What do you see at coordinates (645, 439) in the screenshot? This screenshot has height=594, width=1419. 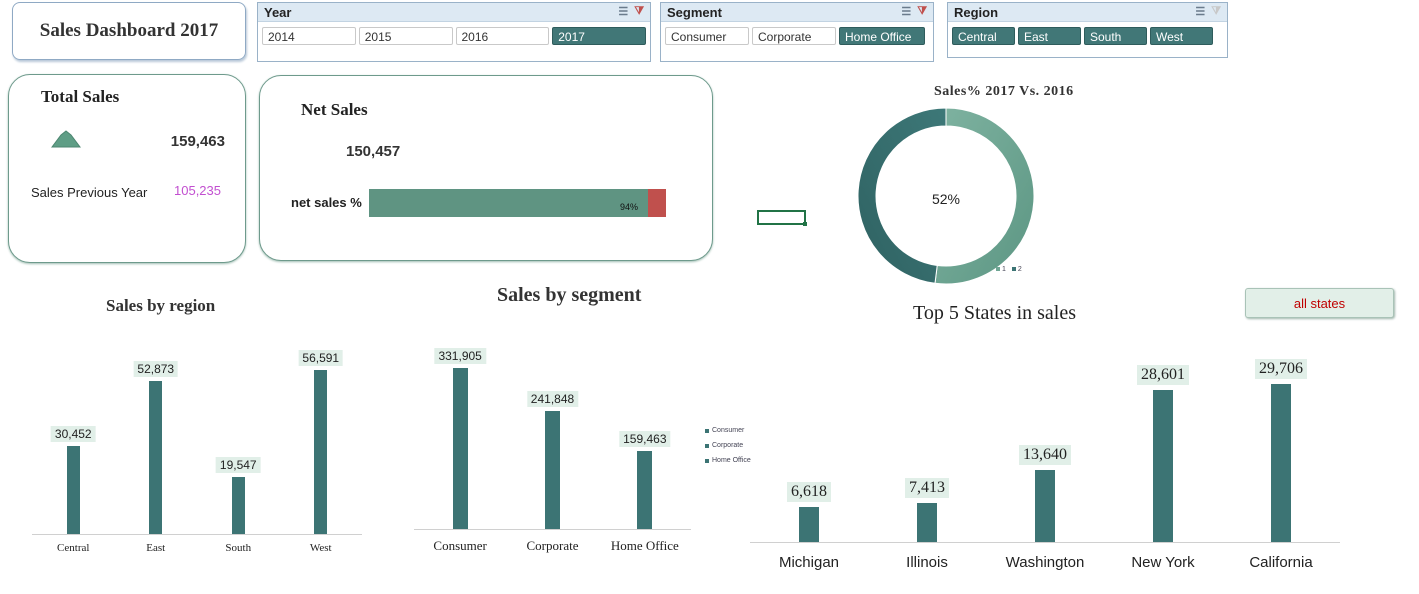 I see `data-label-home-office: 159,463` at bounding box center [645, 439].